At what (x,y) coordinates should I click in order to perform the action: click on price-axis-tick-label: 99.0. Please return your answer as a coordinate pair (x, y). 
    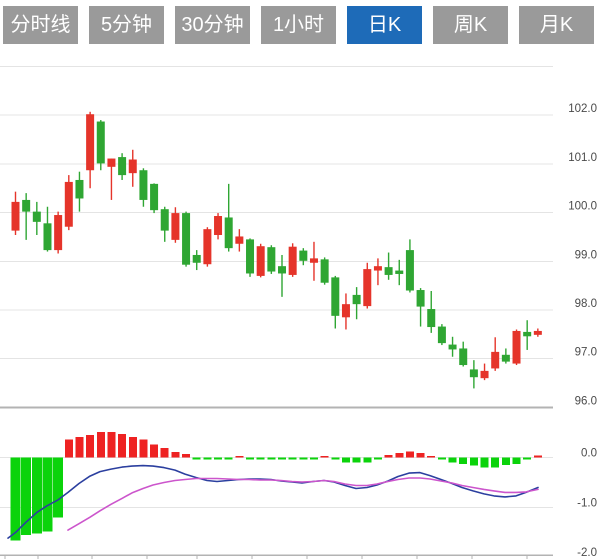
    Looking at the image, I should click on (586, 255).